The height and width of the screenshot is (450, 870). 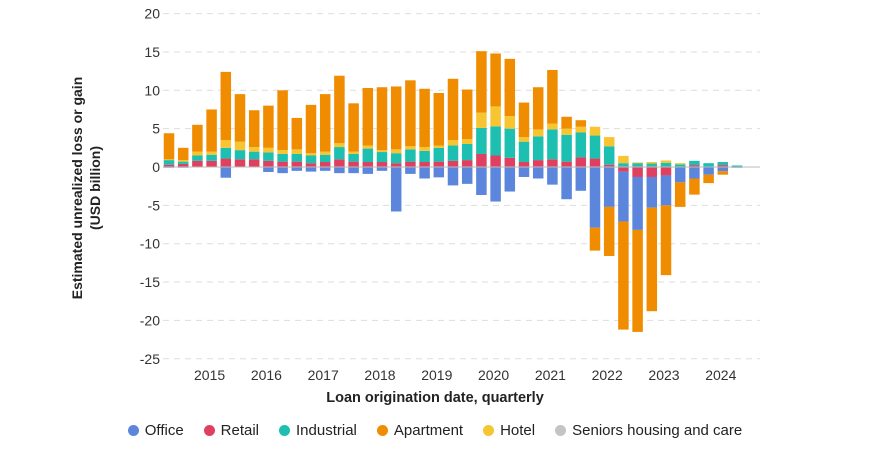 What do you see at coordinates (648, 430) in the screenshot?
I see `legend-item: Seniors housing and care` at bounding box center [648, 430].